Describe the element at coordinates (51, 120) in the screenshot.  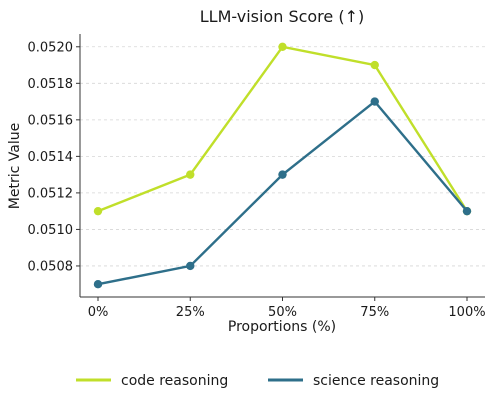
I see `y-tick-label: 0.0516` at that location.